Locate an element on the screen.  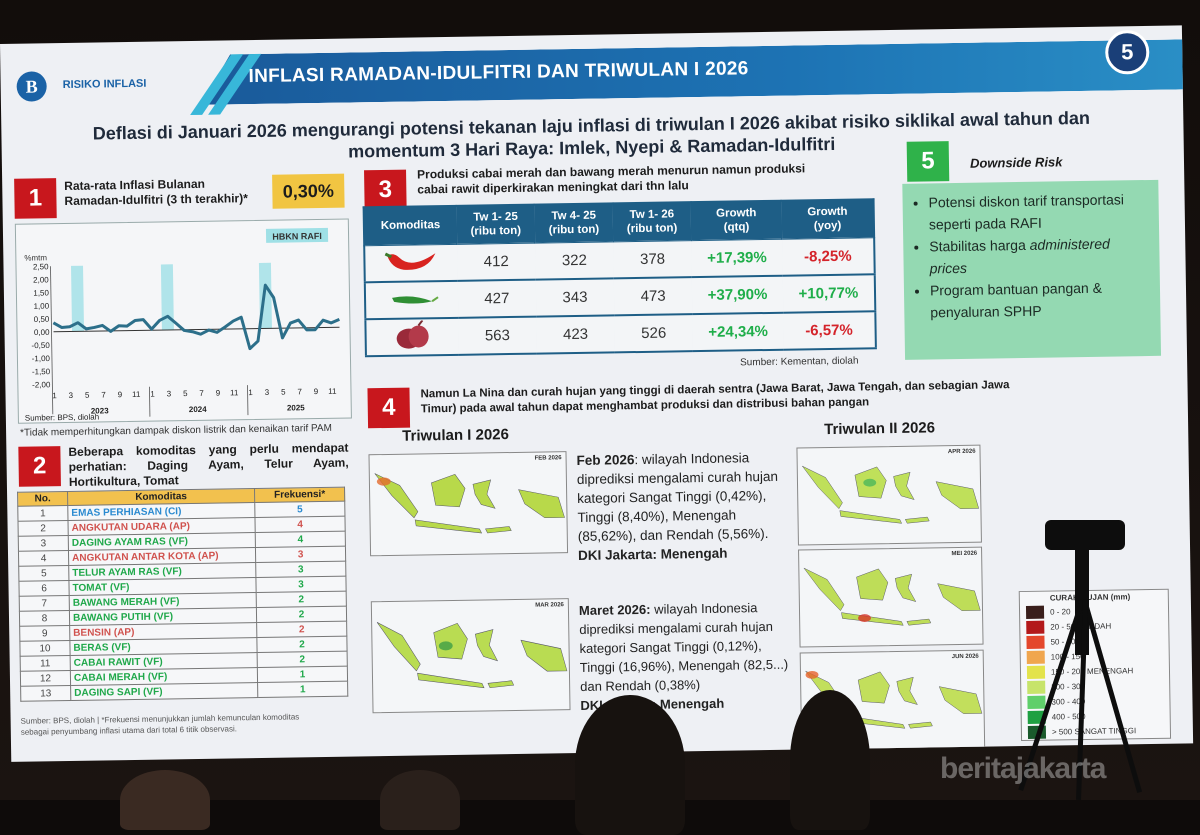
tw1-26-value: 378 is located at coordinates (652, 259).